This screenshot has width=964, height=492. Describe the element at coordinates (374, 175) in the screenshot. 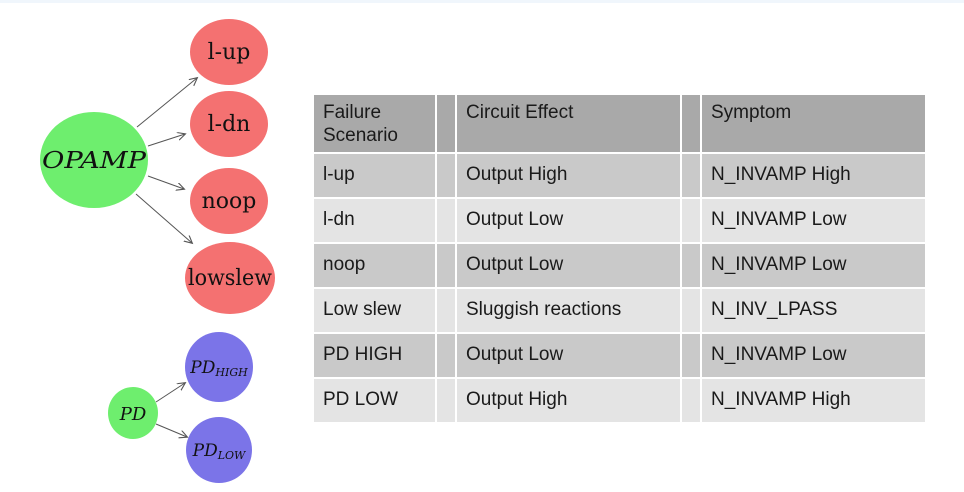

I see `table-cell-failure: l-up` at that location.